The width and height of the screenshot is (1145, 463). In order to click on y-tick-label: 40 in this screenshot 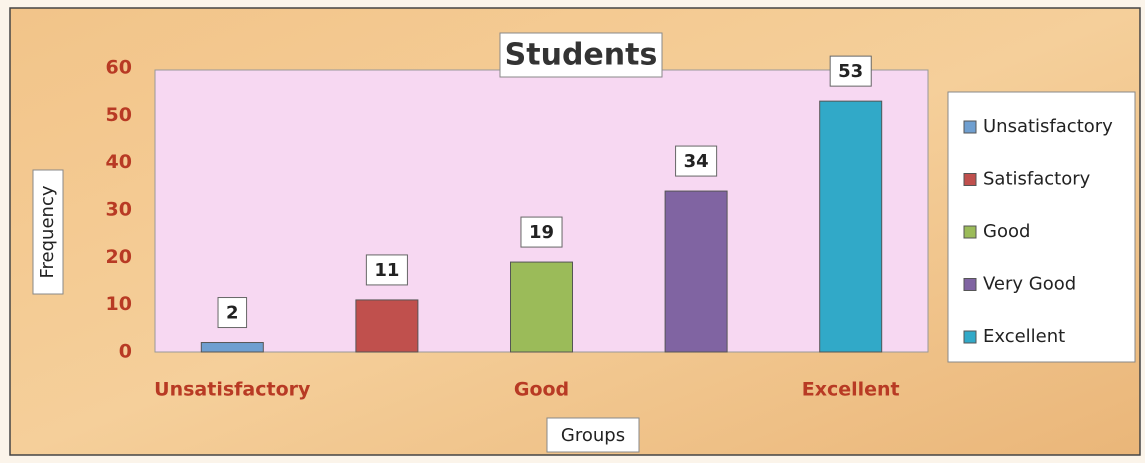, I will do `click(119, 162)`.